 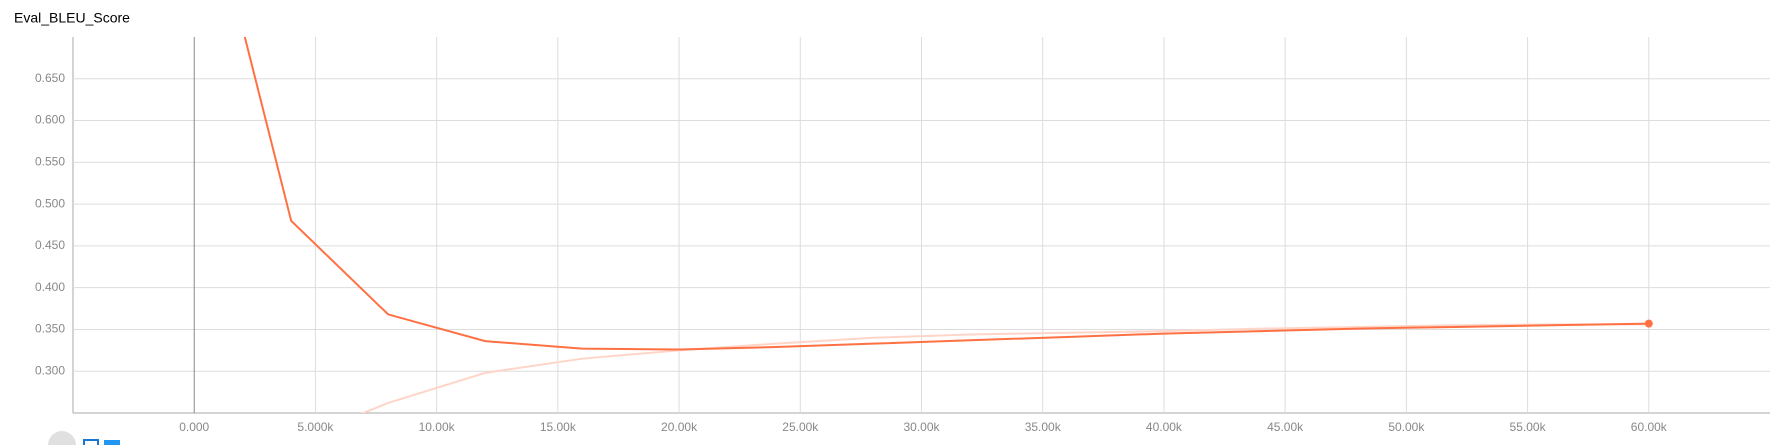 What do you see at coordinates (437, 427) in the screenshot?
I see `x-tick-label: 10.00k` at bounding box center [437, 427].